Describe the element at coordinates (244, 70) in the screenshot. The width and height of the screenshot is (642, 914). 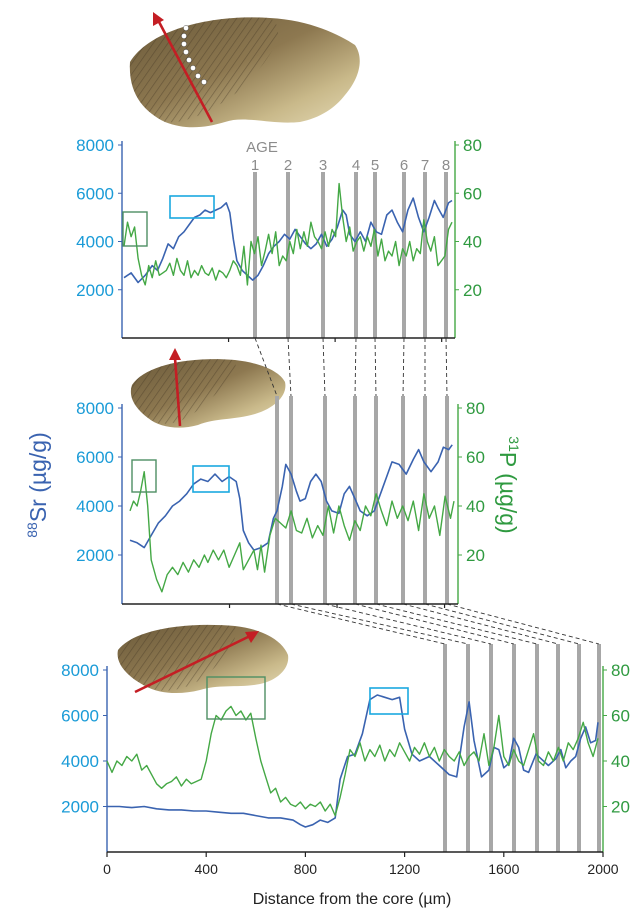
I see `shell-photo-top` at that location.